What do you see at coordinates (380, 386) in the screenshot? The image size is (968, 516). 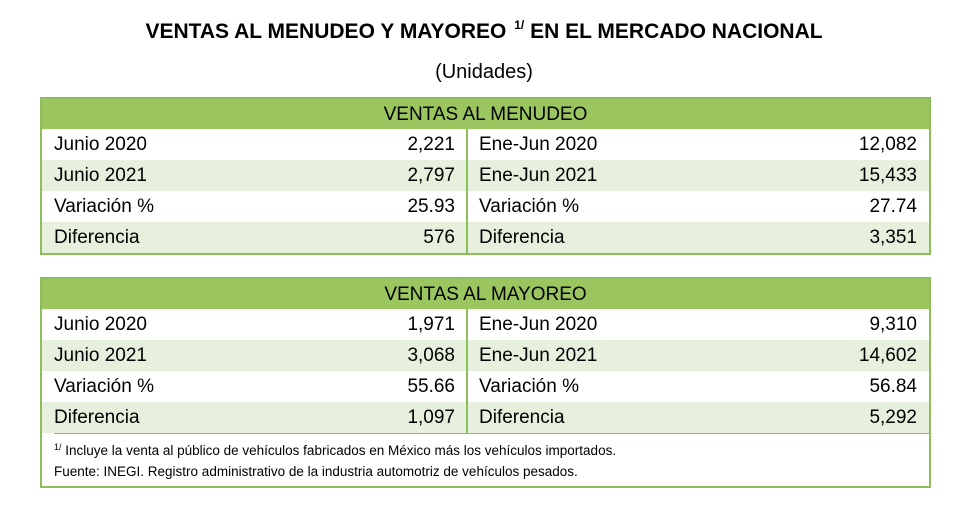 I see `row-value-left: 55.66` at bounding box center [380, 386].